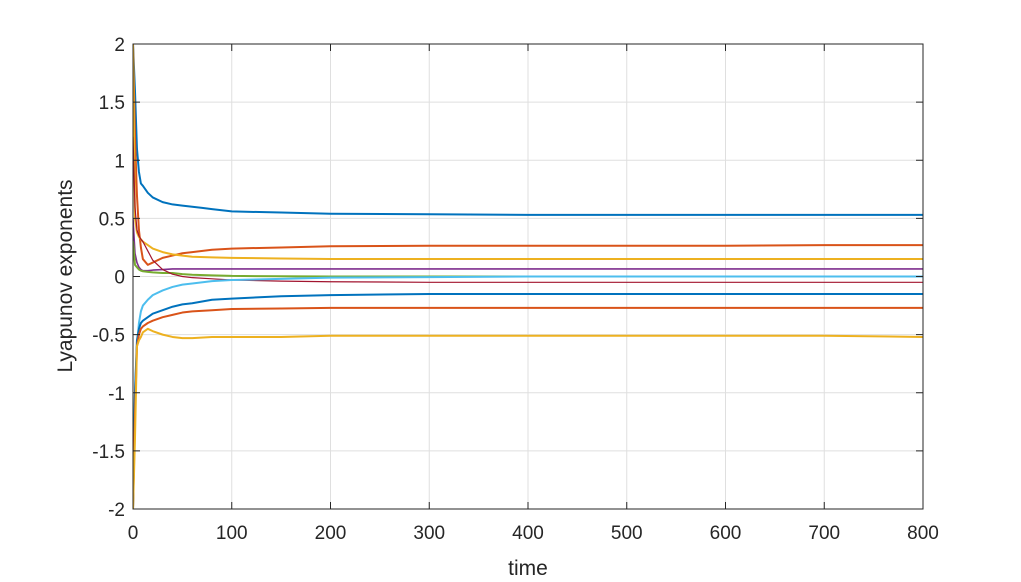 The width and height of the screenshot is (1021, 582). I want to click on x-tick-label: 500, so click(627, 533).